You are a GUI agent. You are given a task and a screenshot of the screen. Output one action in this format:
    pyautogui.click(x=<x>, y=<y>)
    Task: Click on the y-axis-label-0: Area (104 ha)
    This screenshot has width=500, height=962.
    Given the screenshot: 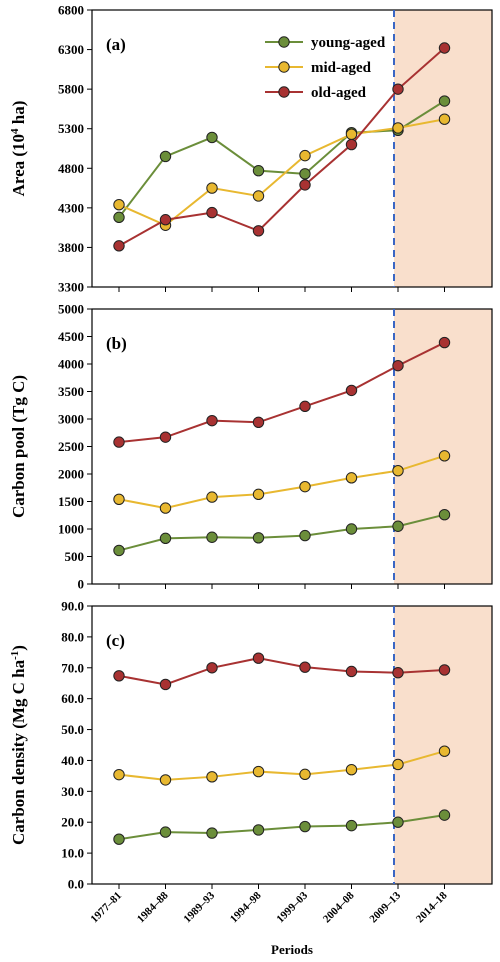 What is the action you would take?
    pyautogui.click(x=18, y=149)
    